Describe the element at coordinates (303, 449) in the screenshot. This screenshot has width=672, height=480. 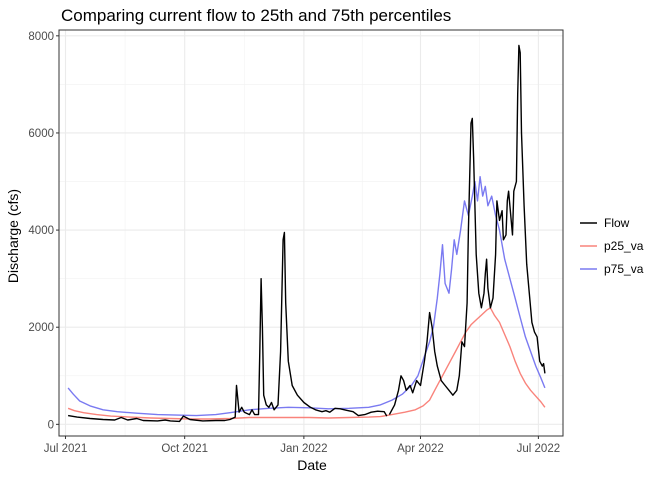
I see `x-tick-label: Jan 2022` at that location.